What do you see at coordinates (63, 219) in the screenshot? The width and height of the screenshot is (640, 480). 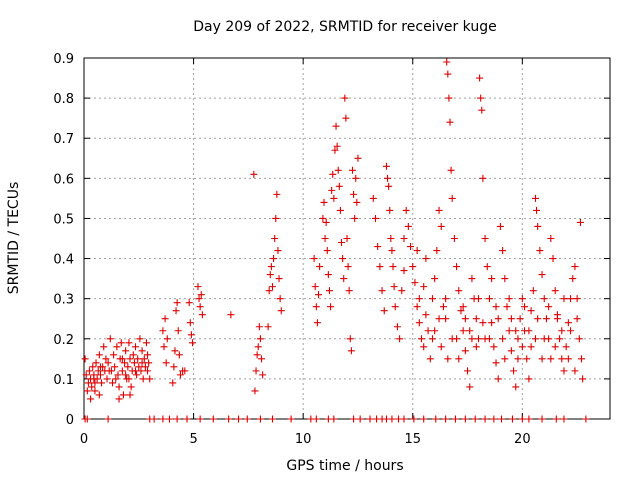 I see `y-tick-label: 0.5` at bounding box center [63, 219].